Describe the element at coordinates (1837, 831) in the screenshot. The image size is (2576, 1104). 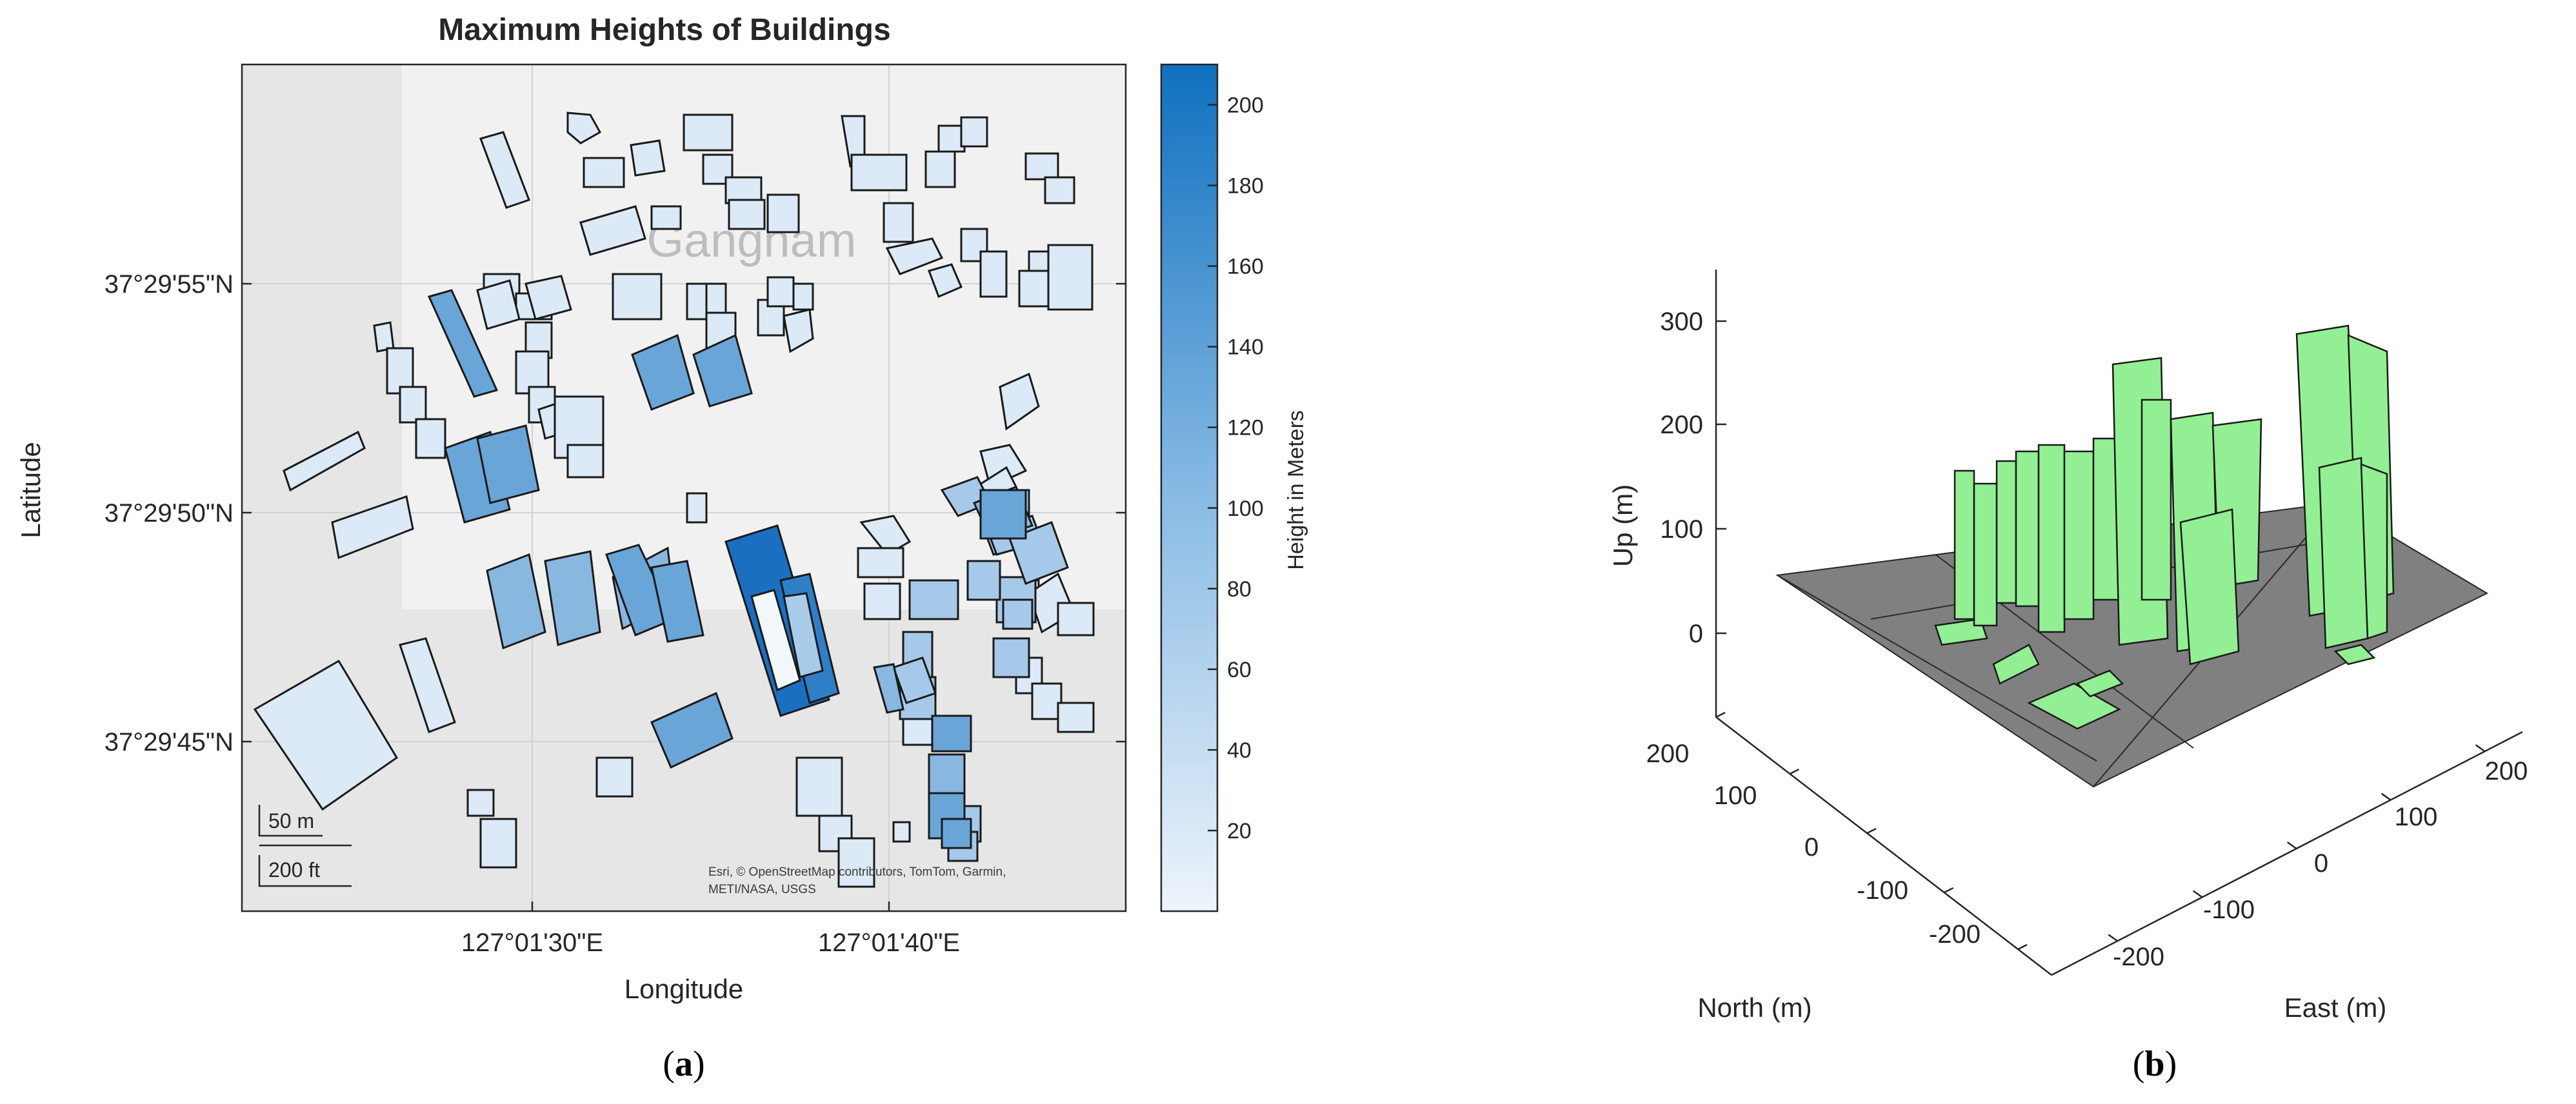
I see `north-ticks: 200 100 0 -100 -200` at that location.